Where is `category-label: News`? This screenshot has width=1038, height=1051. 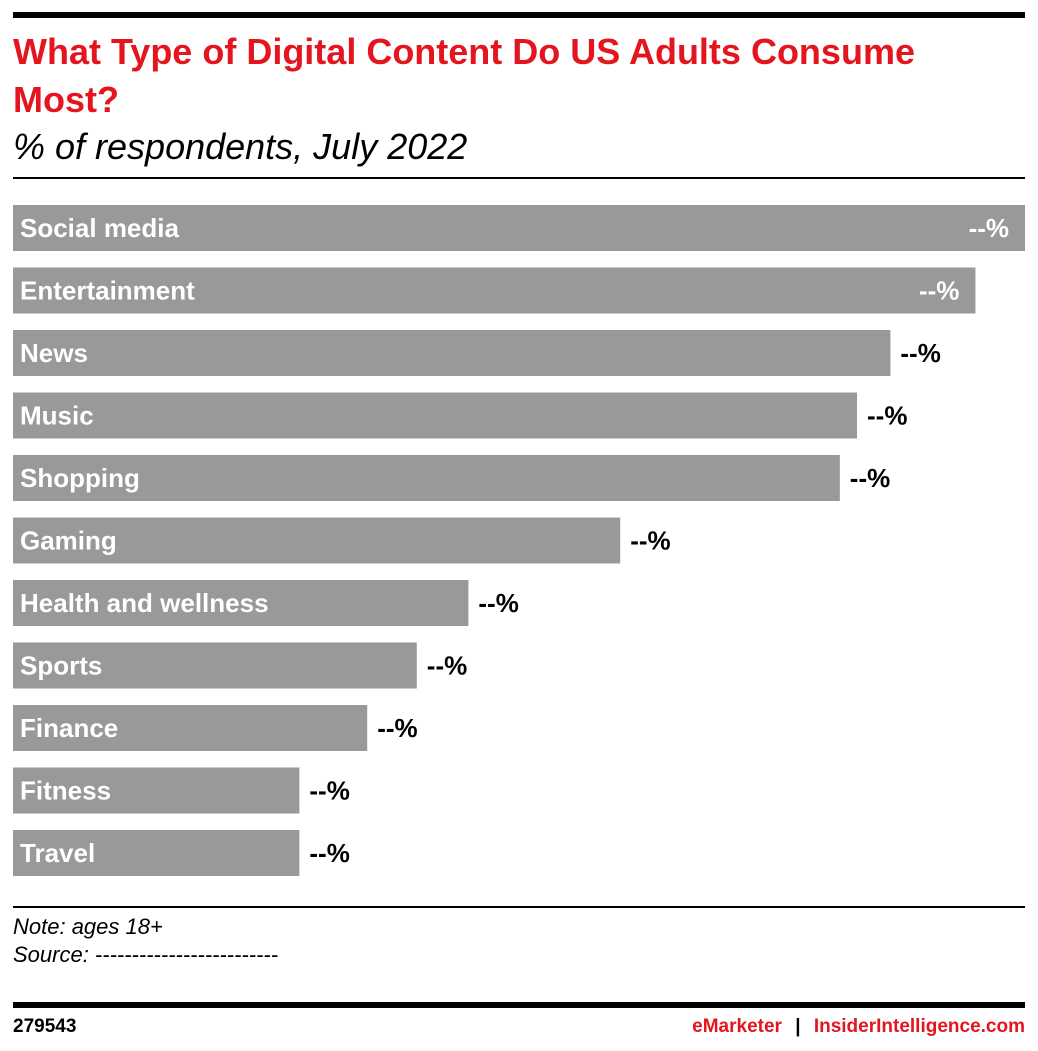
category-label: News is located at coordinates (54, 353).